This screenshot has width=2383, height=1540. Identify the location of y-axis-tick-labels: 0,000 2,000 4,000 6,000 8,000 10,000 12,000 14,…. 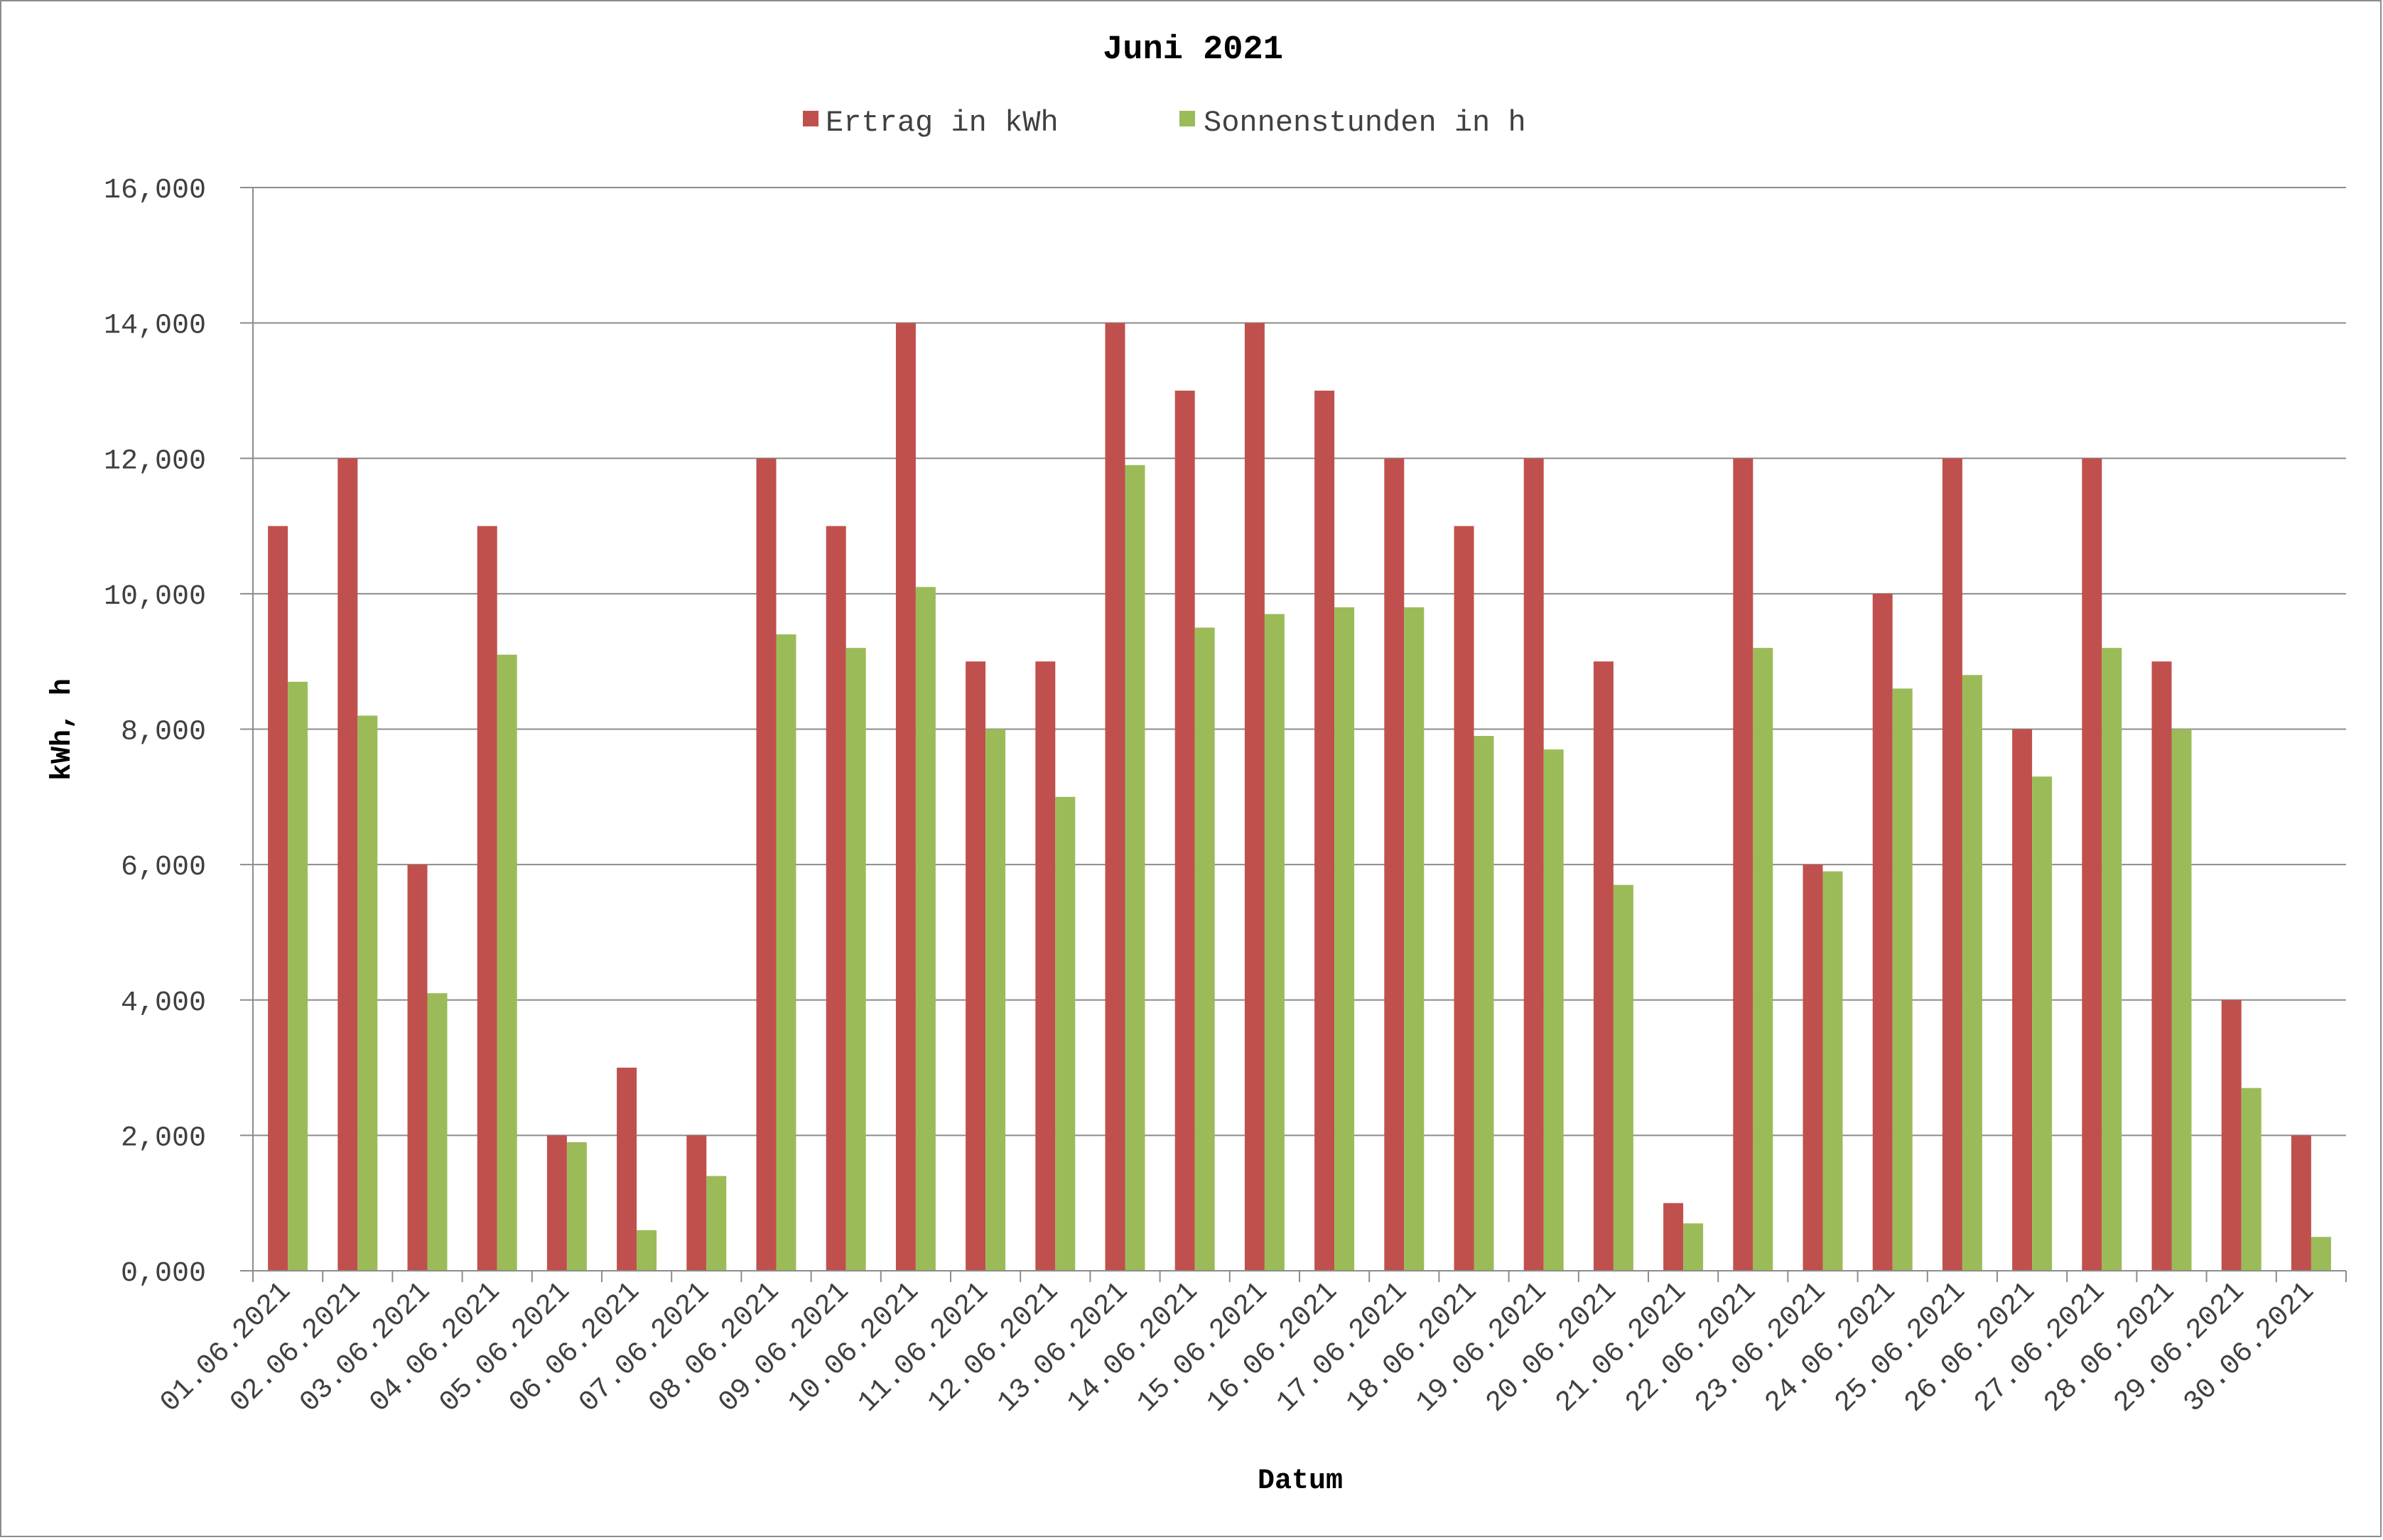
(155, 732).